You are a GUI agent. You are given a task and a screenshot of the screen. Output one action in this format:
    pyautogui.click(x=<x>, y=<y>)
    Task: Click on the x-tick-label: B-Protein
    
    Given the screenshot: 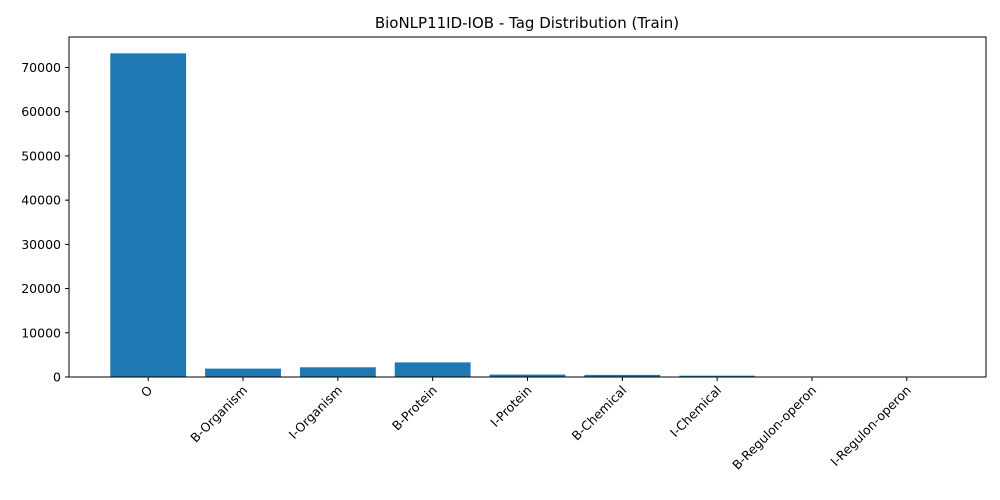 What is the action you would take?
    pyautogui.click(x=414, y=408)
    